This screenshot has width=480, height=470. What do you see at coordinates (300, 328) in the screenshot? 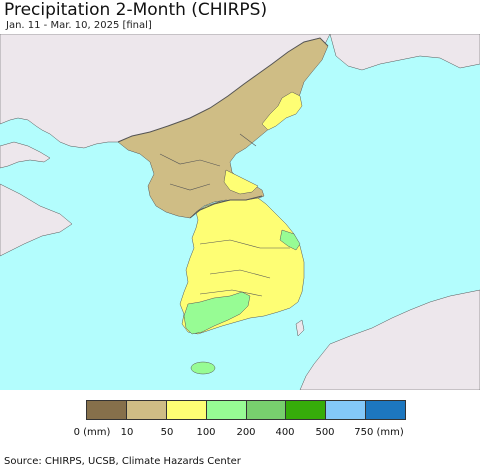
I see `tsushima` at bounding box center [300, 328].